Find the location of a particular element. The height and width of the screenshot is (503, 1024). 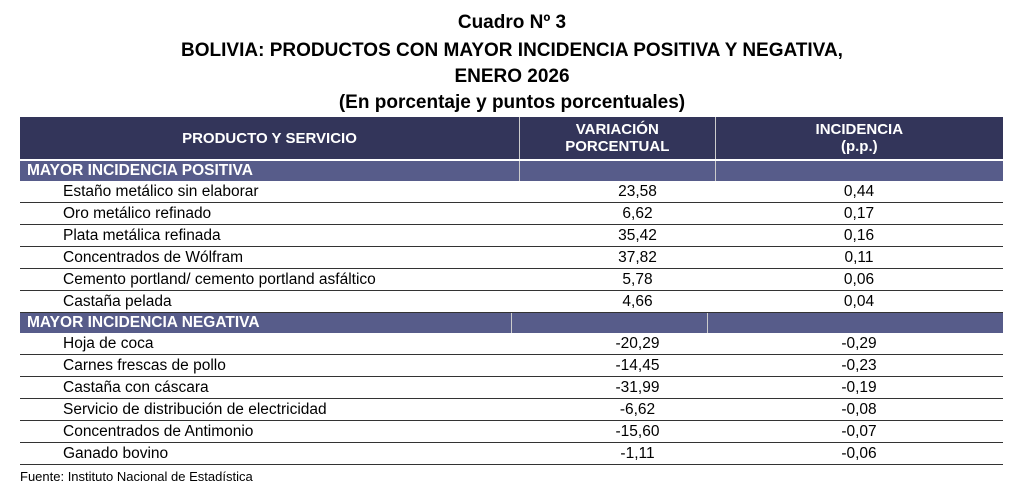

incidence-value: -0,08 is located at coordinates (859, 409).